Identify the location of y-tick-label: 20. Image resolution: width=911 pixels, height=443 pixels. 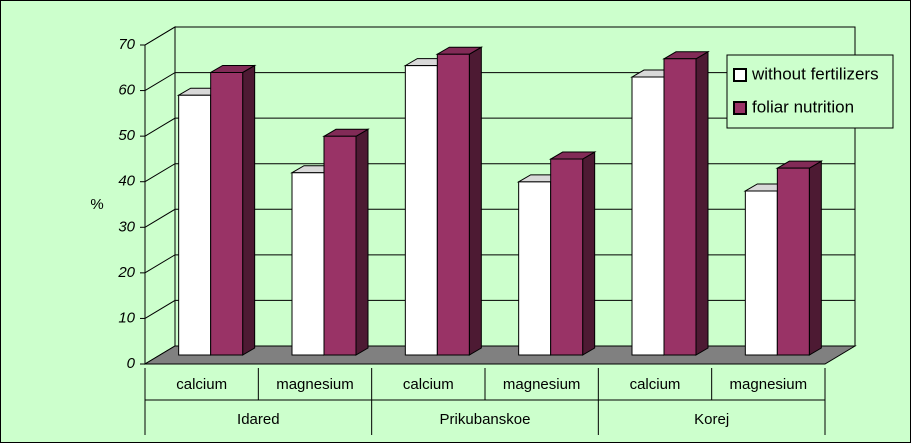
(126, 272).